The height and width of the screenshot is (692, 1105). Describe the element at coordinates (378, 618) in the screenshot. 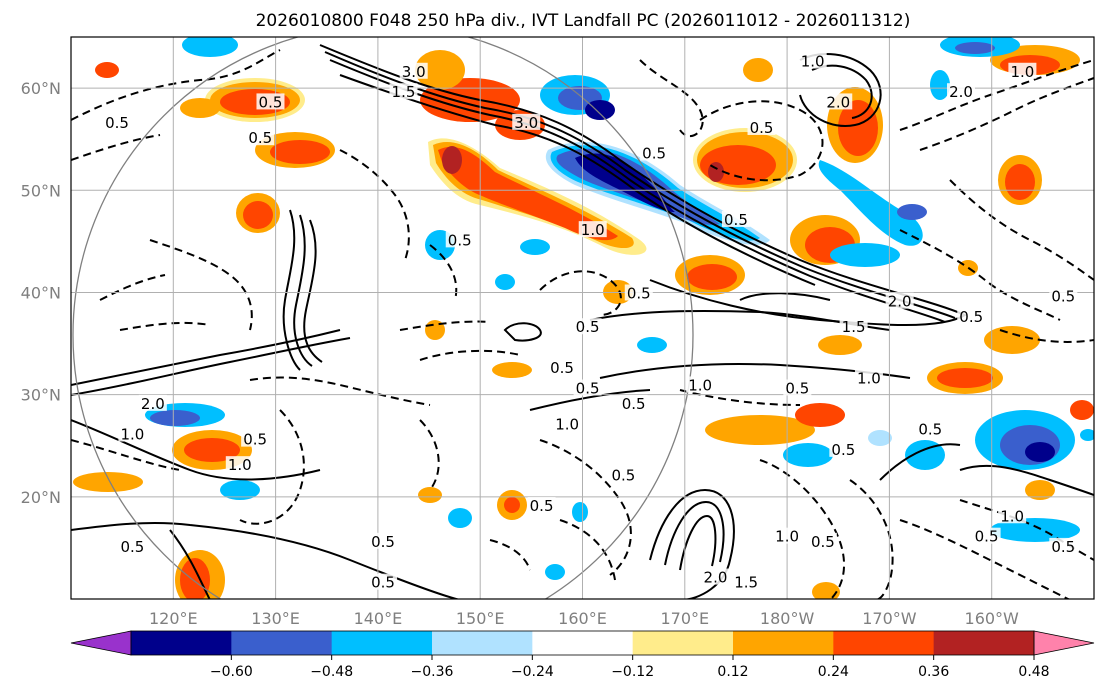

I see `lon-tick-label: 140°E` at that location.